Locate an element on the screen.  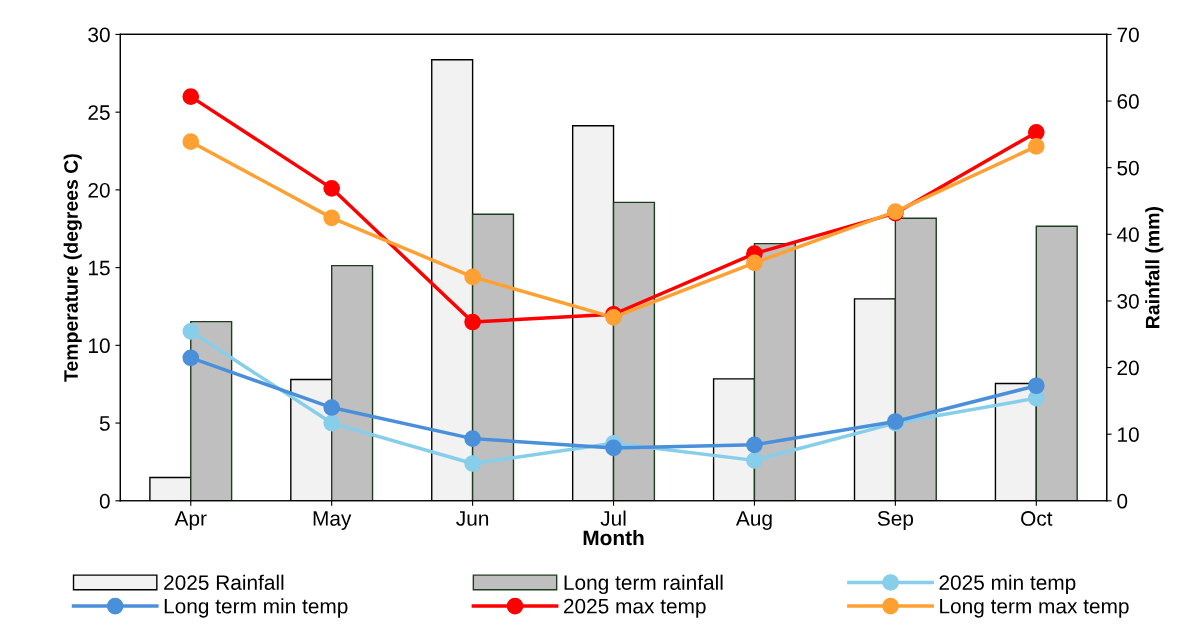
x-tick-label: Oct is located at coordinates (1037, 518).